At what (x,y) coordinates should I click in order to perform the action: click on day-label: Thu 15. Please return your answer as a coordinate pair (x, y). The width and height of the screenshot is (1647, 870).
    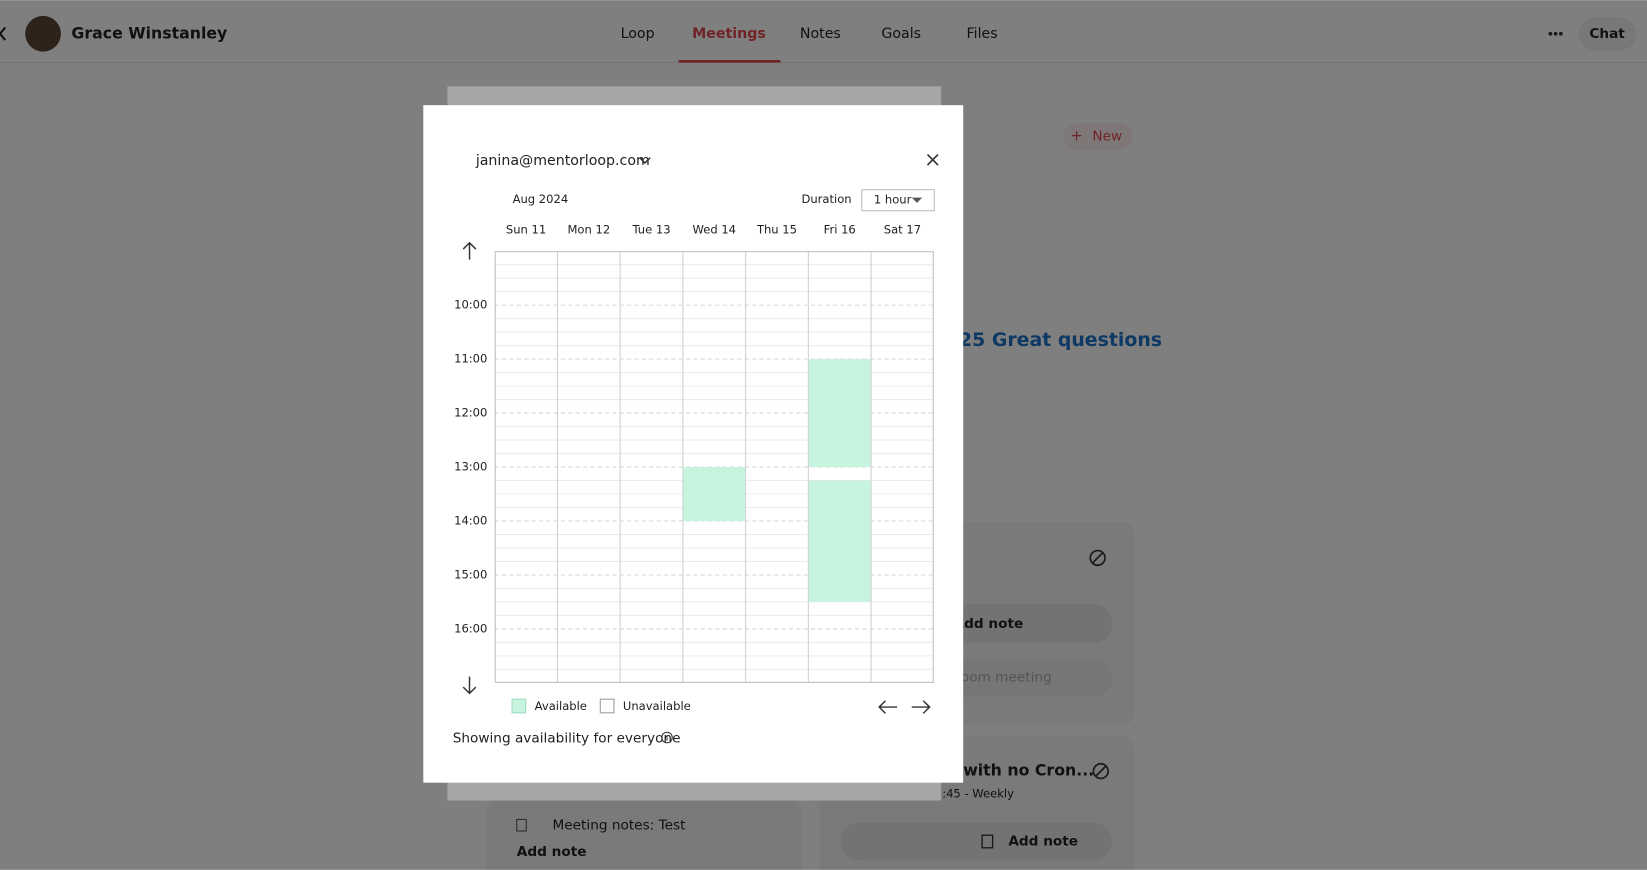
    Looking at the image, I should click on (776, 230).